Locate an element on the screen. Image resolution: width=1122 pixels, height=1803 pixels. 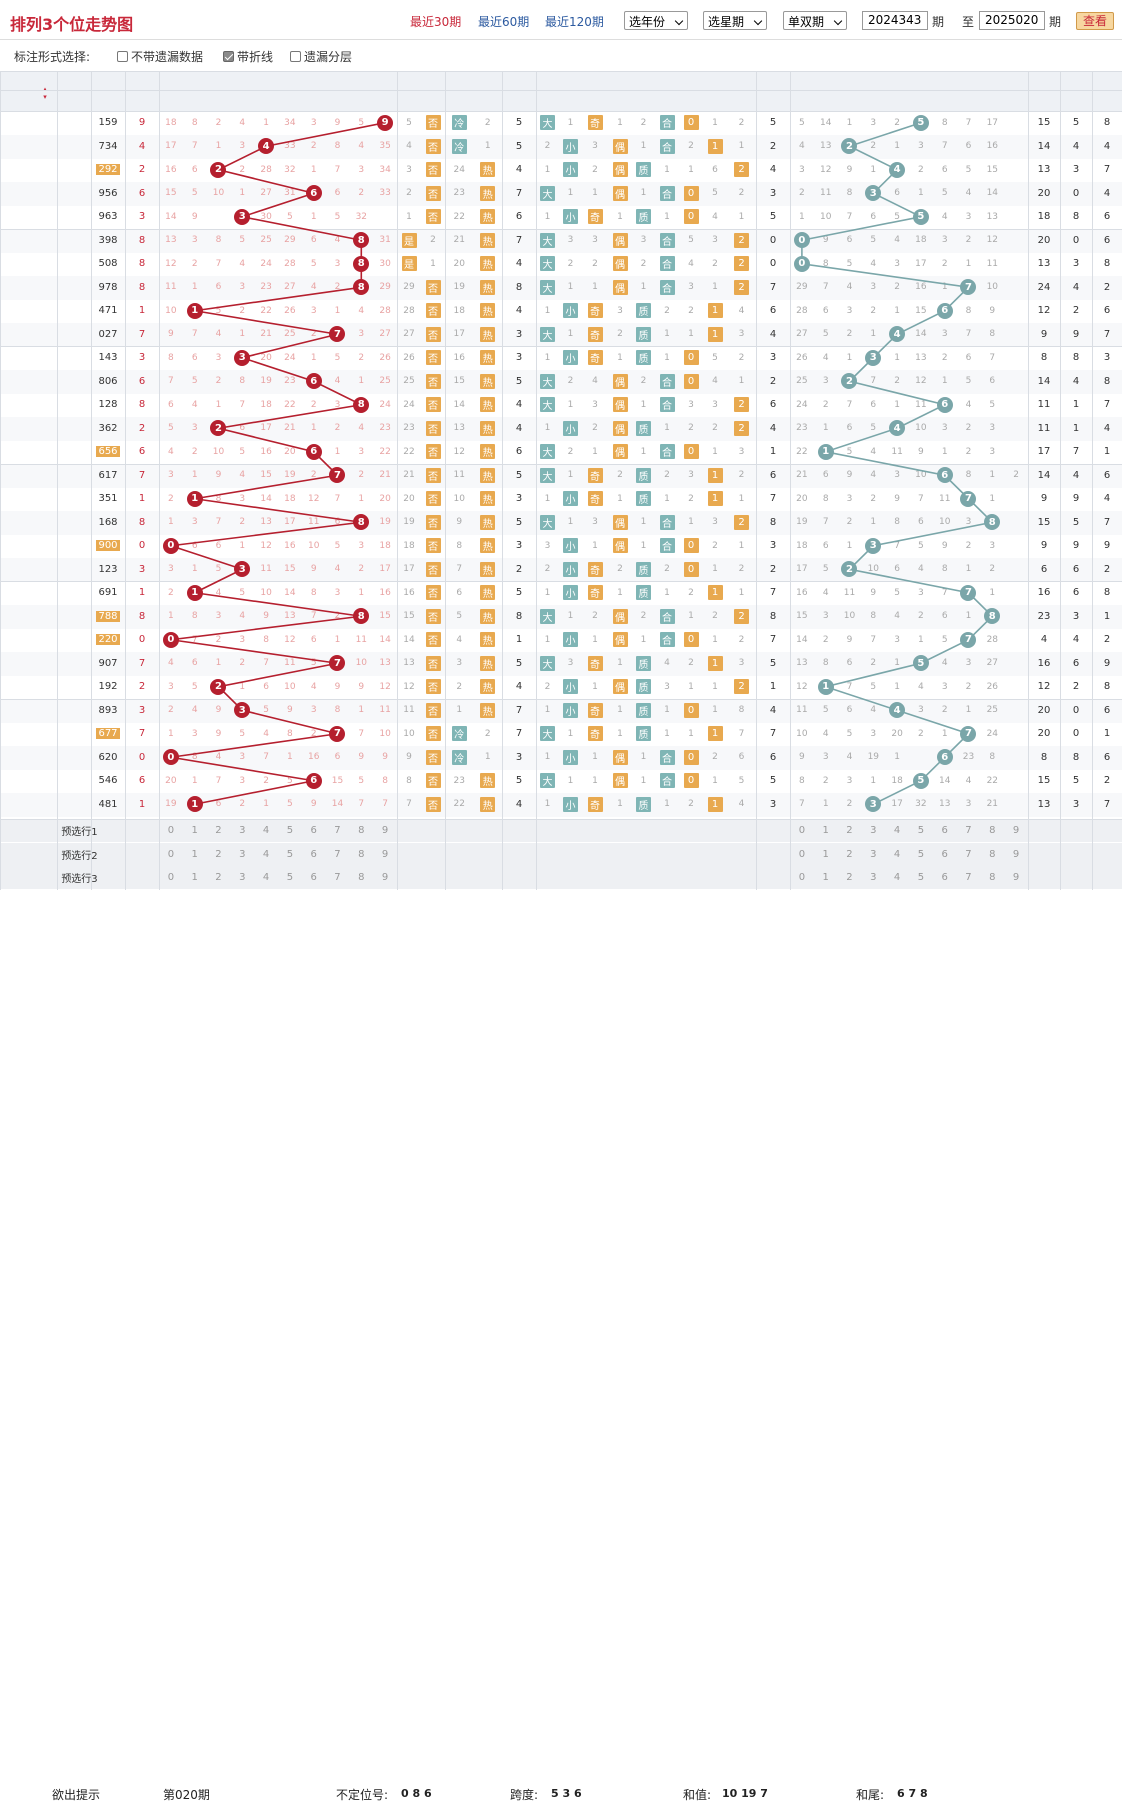
year-select: 选年份 is located at coordinates (656, 20).